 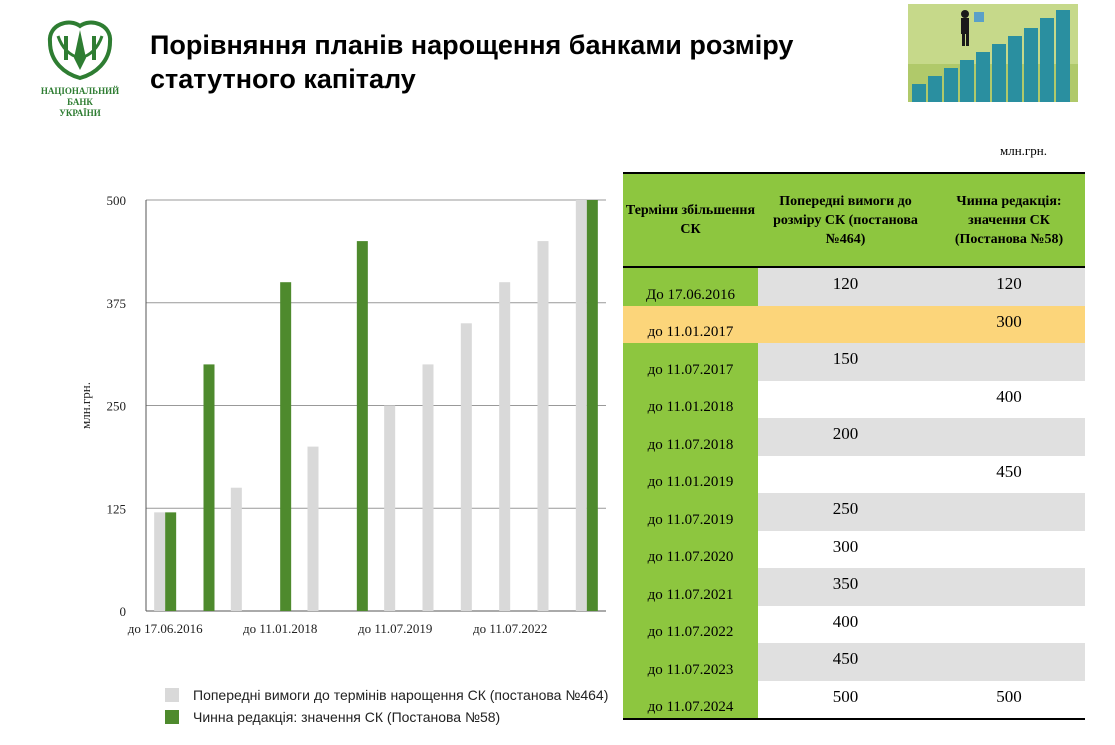 I want to click on table-row: до 11.07.2021 350, so click(x=854, y=587).